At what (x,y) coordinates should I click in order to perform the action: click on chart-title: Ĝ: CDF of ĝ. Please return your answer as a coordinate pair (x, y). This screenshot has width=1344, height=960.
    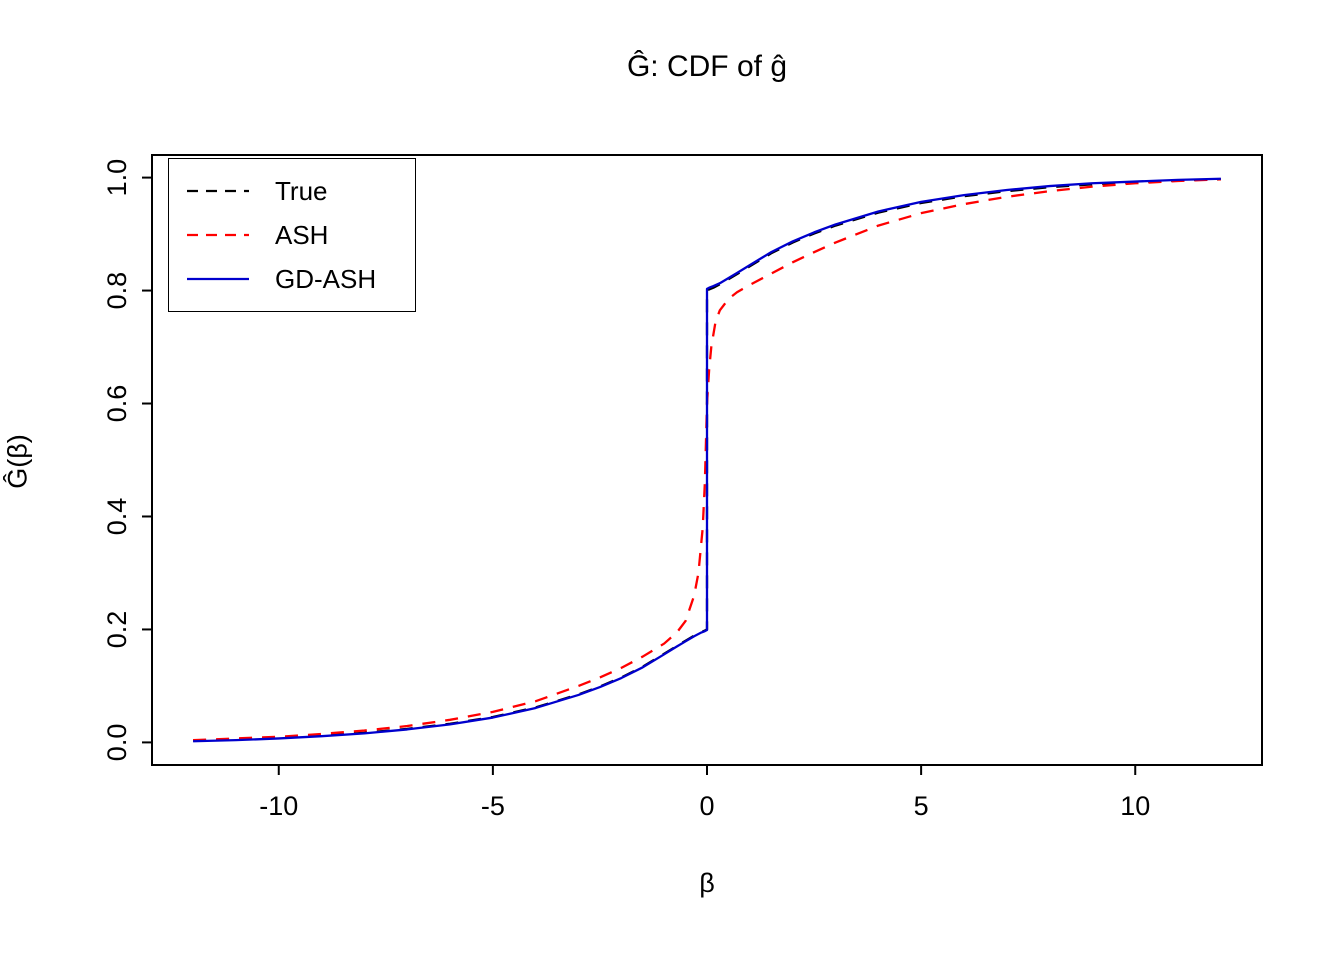
    Looking at the image, I should click on (707, 66).